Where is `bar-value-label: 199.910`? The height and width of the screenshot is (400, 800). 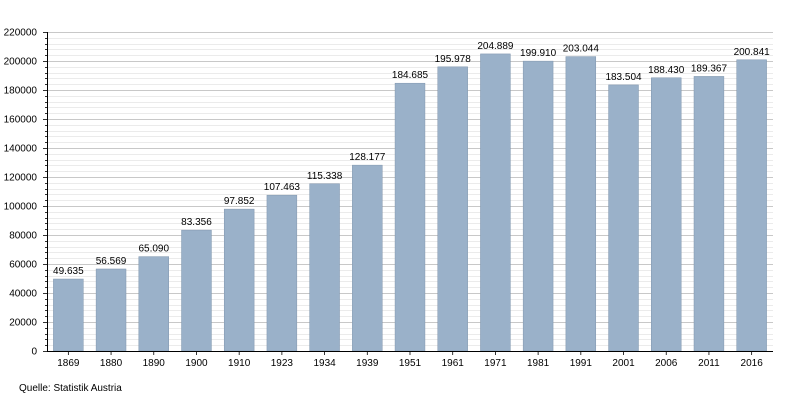
bar-value-label: 199.910 is located at coordinates (538, 53).